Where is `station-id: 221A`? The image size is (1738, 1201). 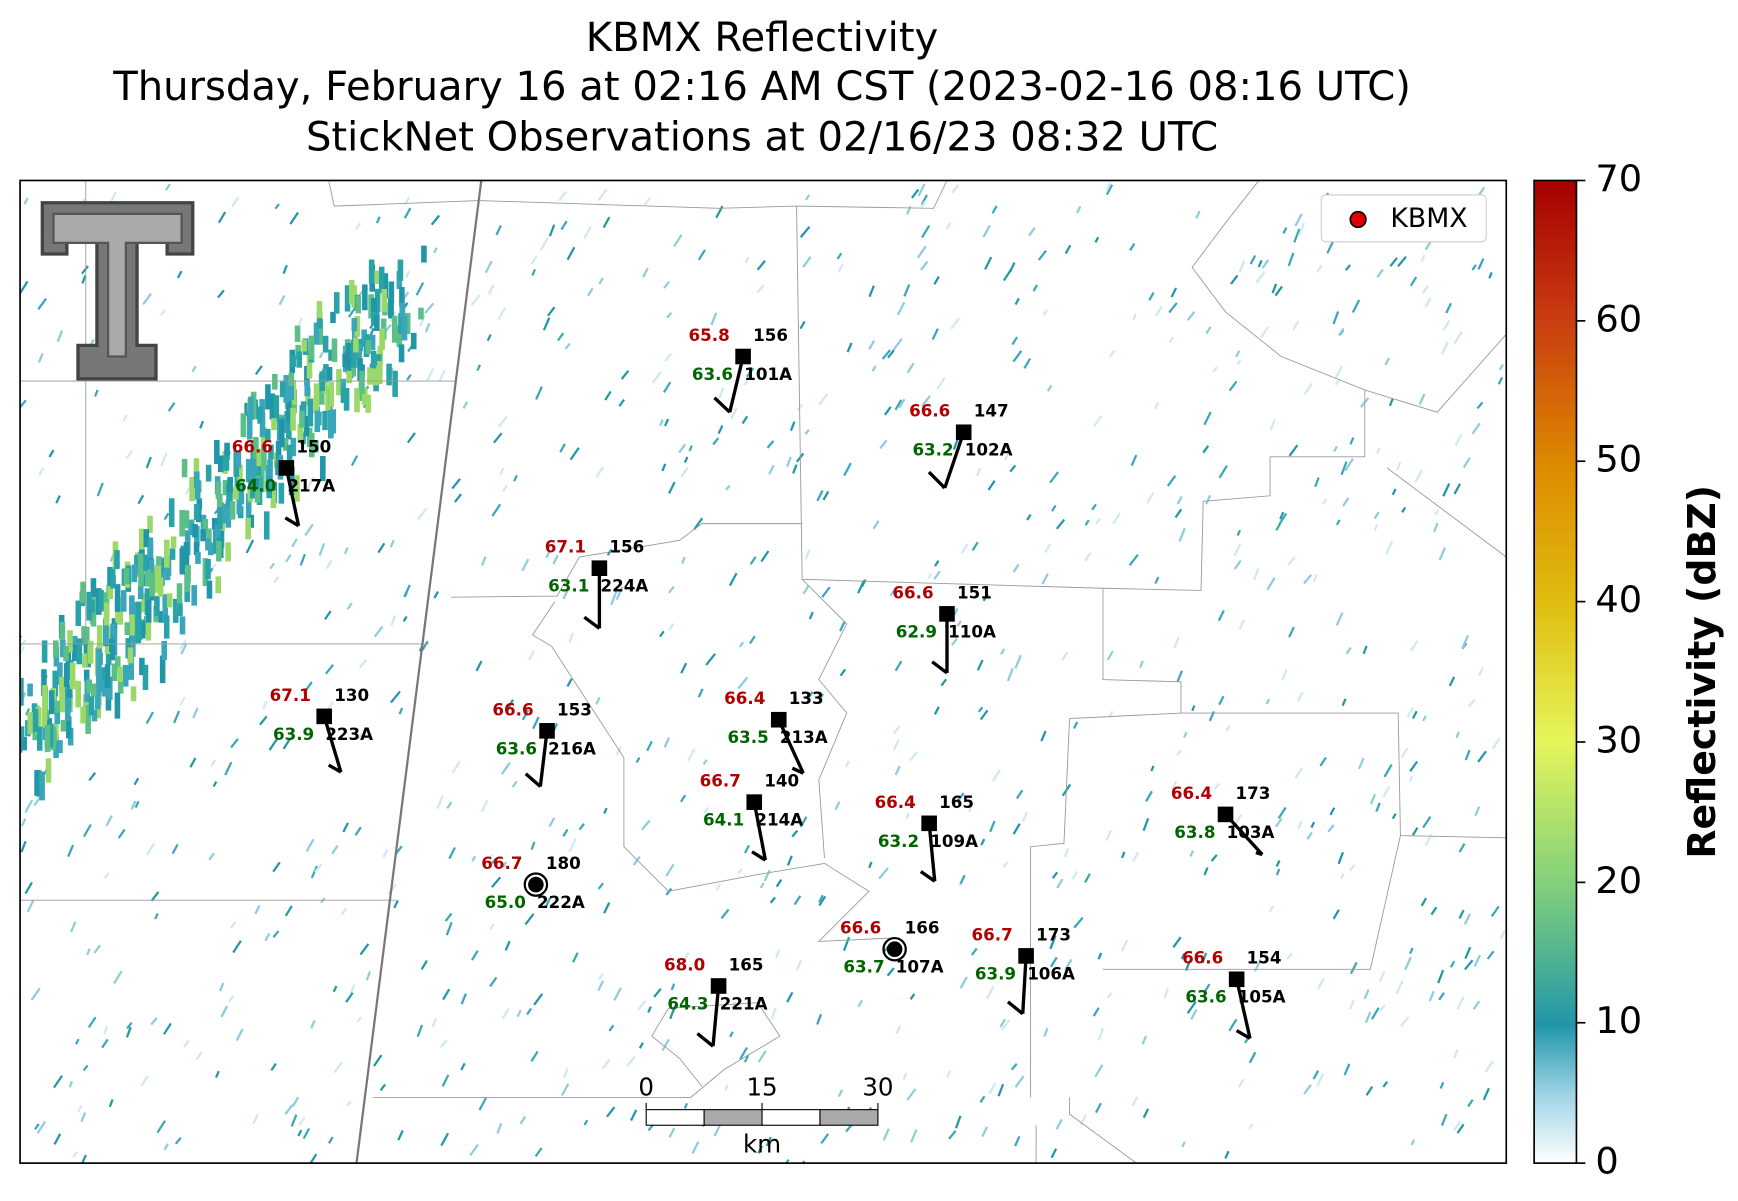
station-id: 221A is located at coordinates (744, 1003).